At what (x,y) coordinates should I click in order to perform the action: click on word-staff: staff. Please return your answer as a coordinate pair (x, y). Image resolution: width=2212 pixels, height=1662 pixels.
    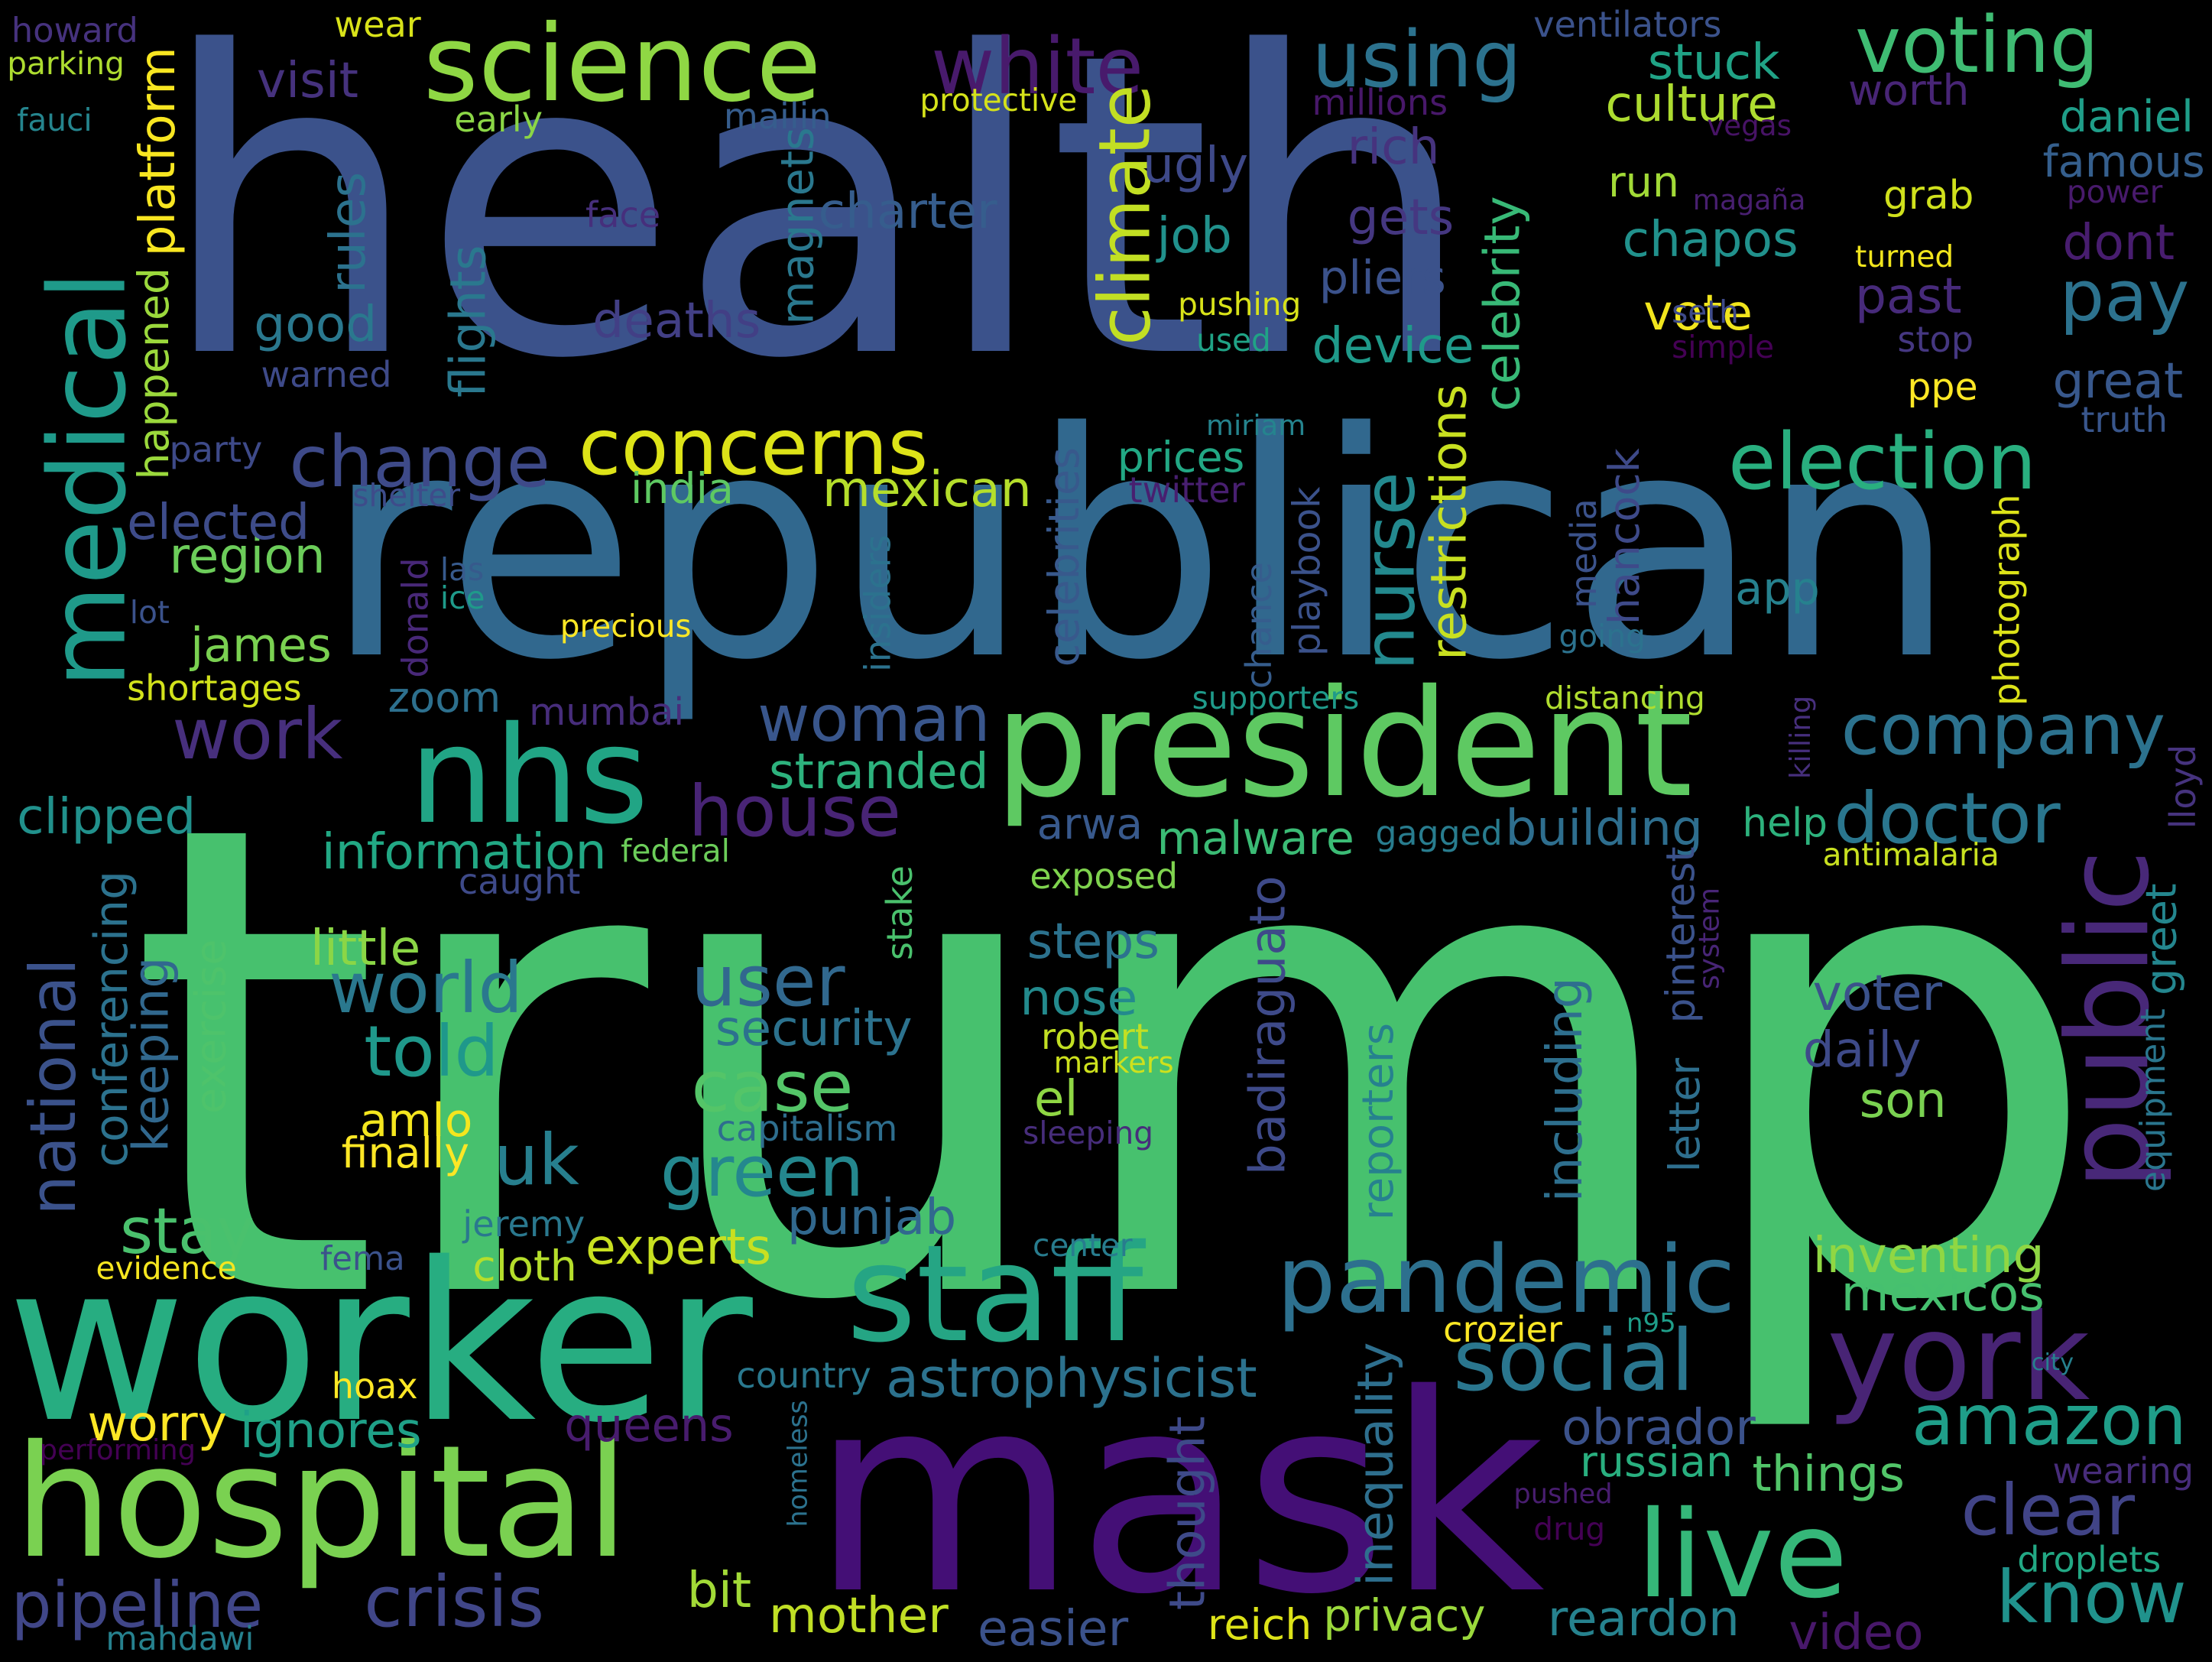
    Looking at the image, I should click on (994, 1294).